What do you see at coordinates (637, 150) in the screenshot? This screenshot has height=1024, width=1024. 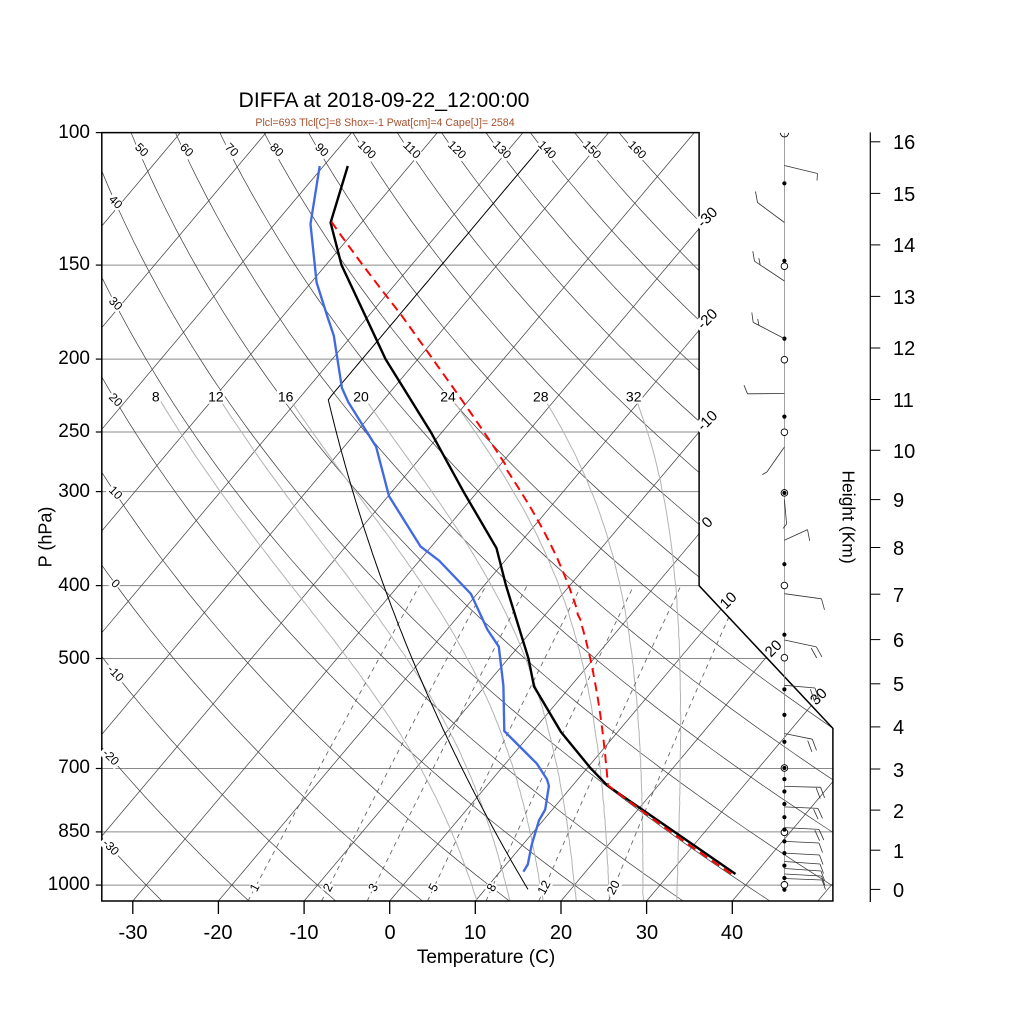 I see `svg-text: 160` at bounding box center [637, 150].